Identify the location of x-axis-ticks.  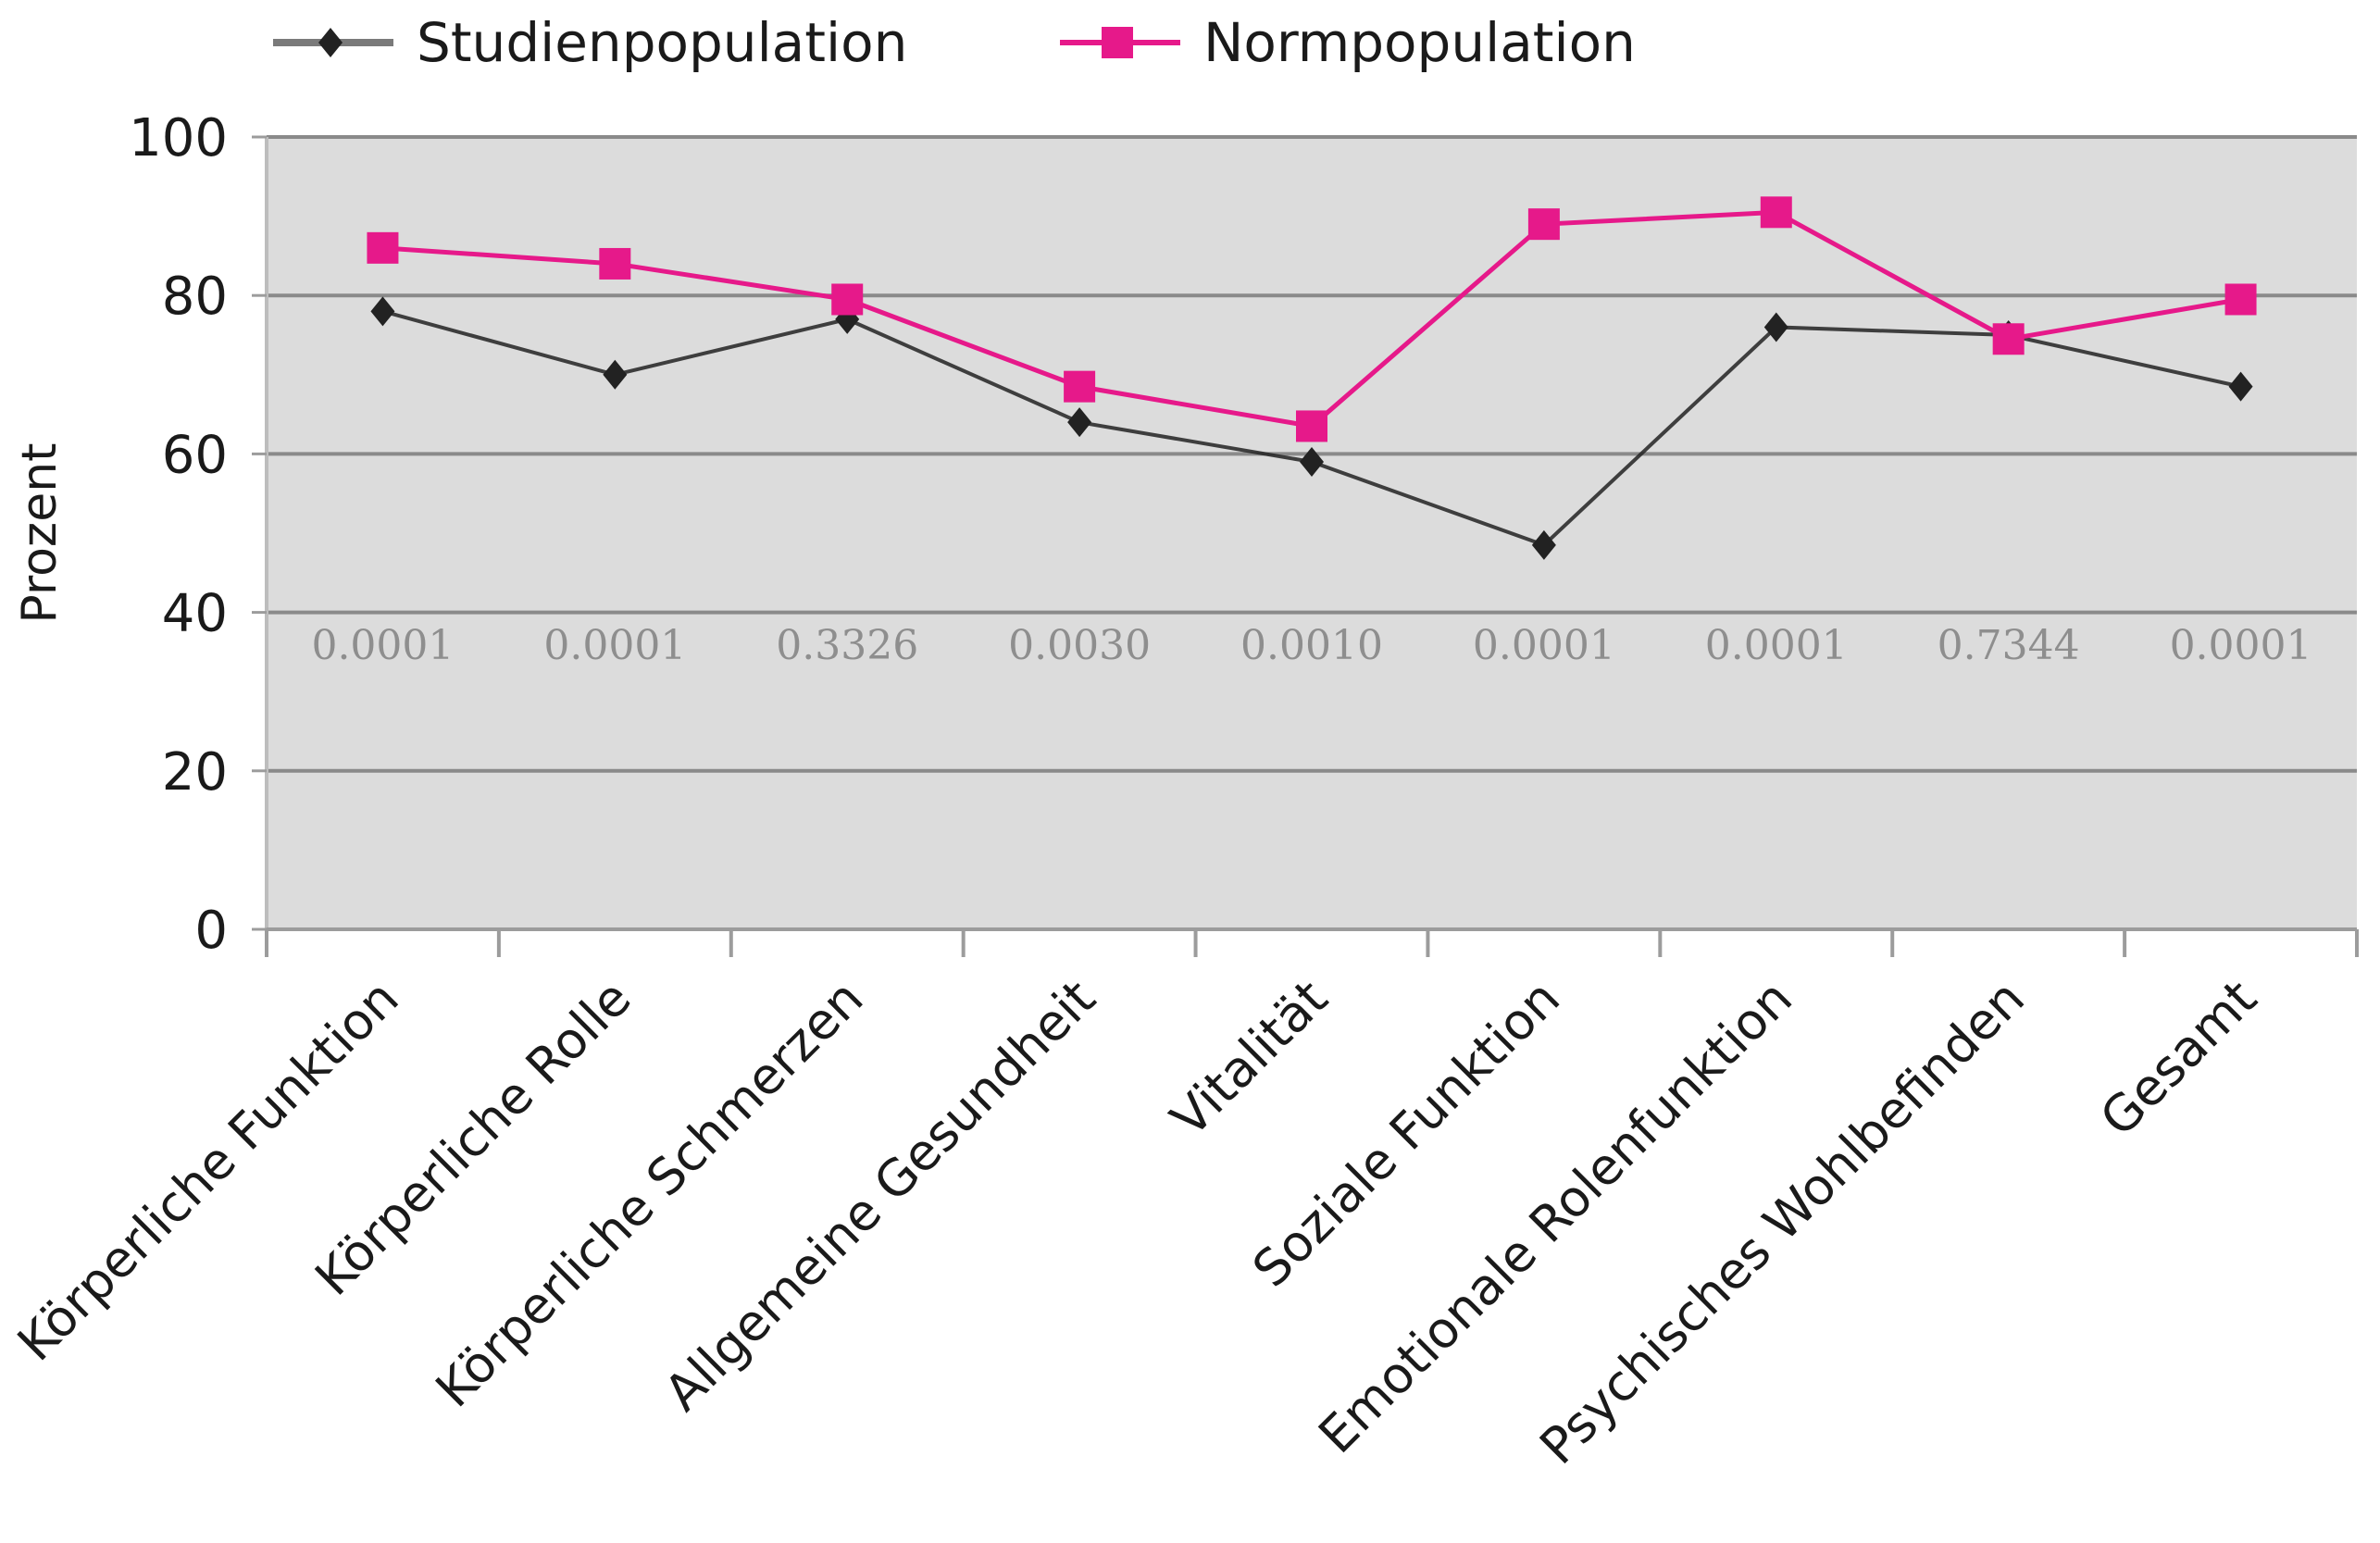
(1312, 943).